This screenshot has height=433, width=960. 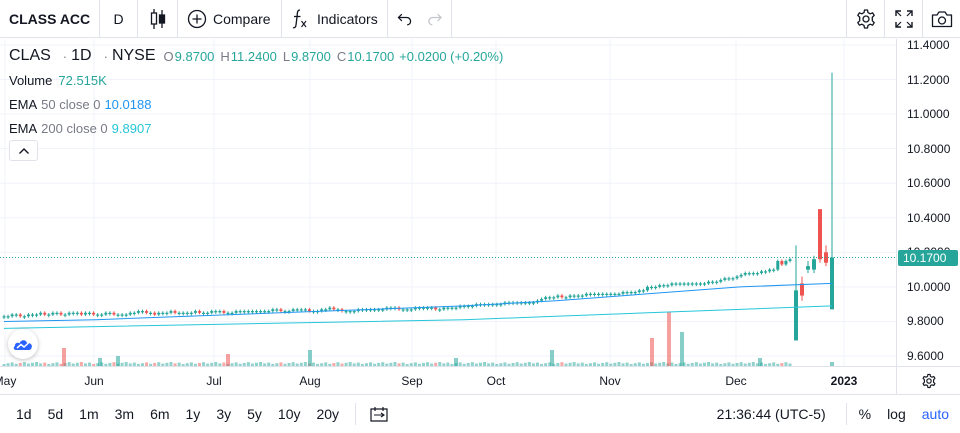 I want to click on range-button-5d: 5d, so click(x=55, y=414).